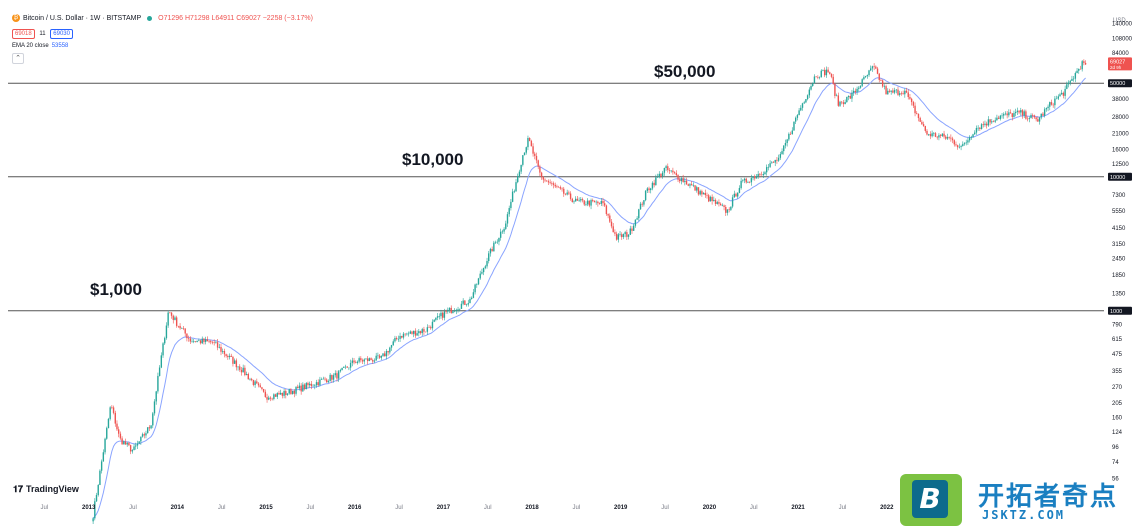  I want to click on annotation-10000: $10,000, so click(433, 159).